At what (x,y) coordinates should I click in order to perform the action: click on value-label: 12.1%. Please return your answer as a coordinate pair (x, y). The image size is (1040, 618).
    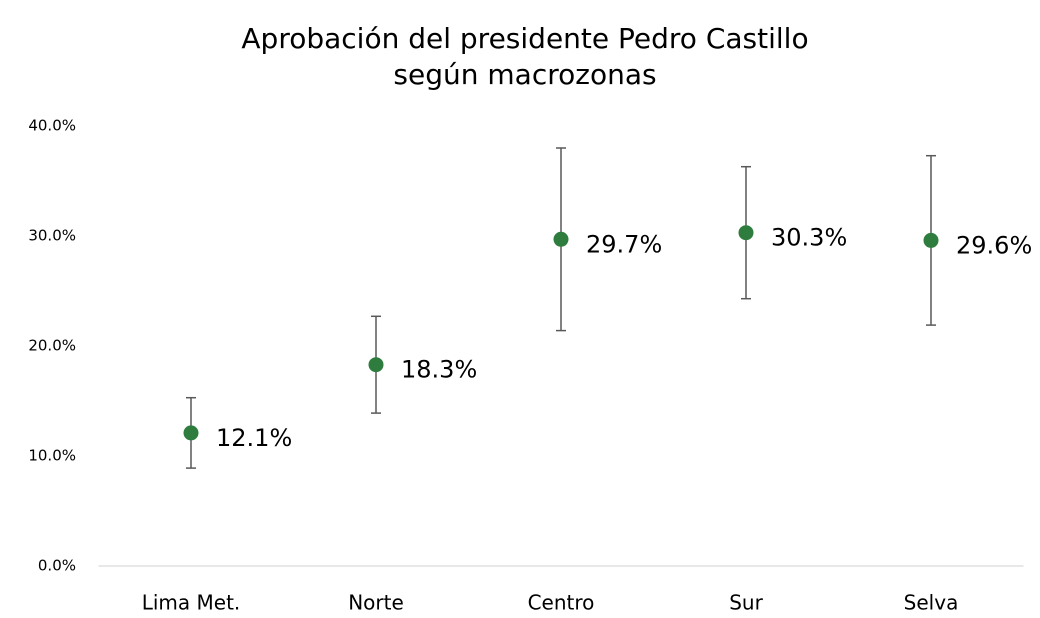
    Looking at the image, I should click on (254, 438).